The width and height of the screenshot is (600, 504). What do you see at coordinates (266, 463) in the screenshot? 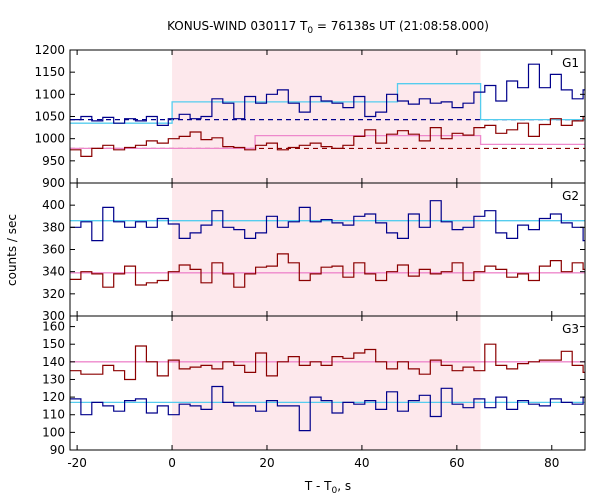
I see `x-tick-label: 20` at bounding box center [266, 463].